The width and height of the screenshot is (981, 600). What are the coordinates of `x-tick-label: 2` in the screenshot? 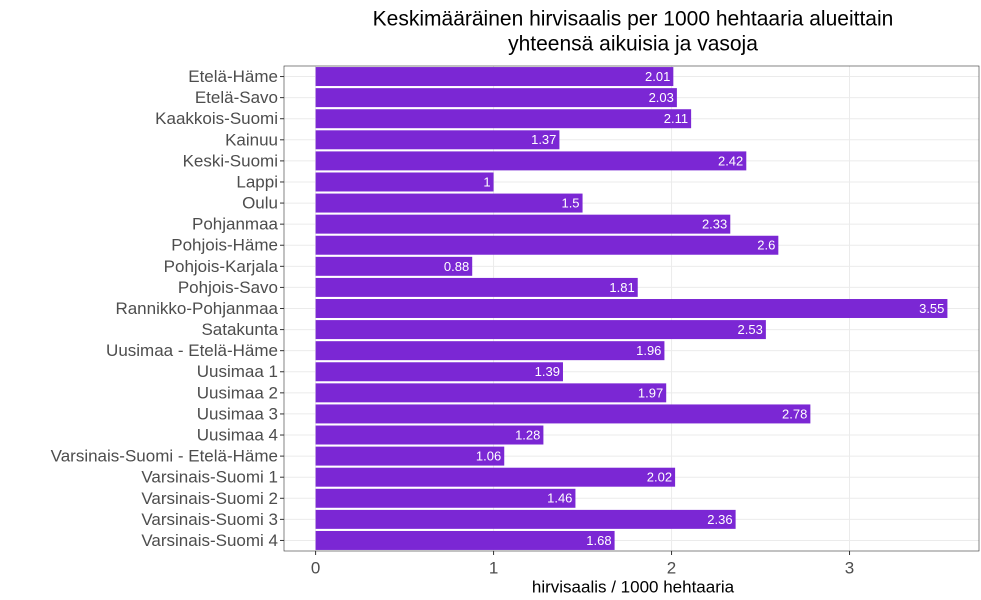 It's located at (671, 567).